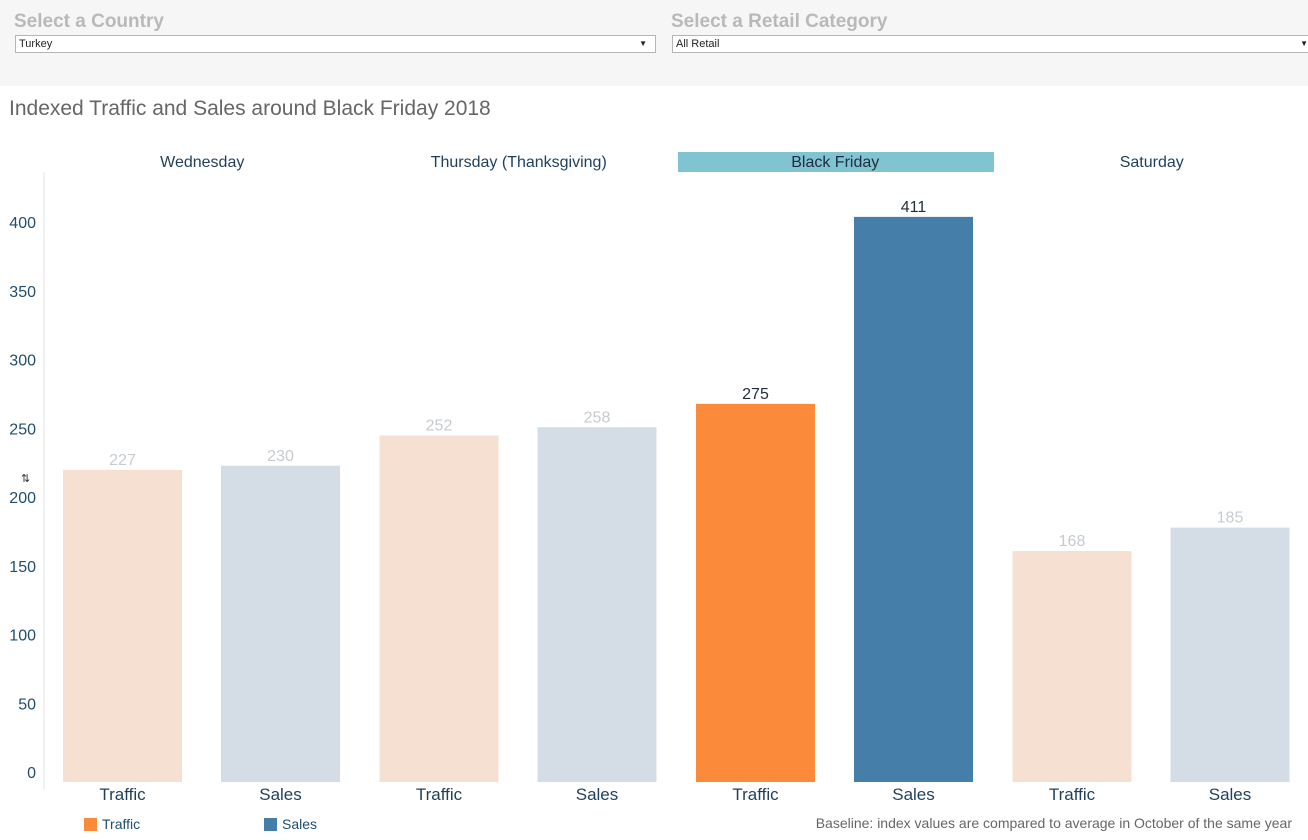 This screenshot has width=1308, height=840. I want to click on y-tick-label: 300, so click(22, 361).